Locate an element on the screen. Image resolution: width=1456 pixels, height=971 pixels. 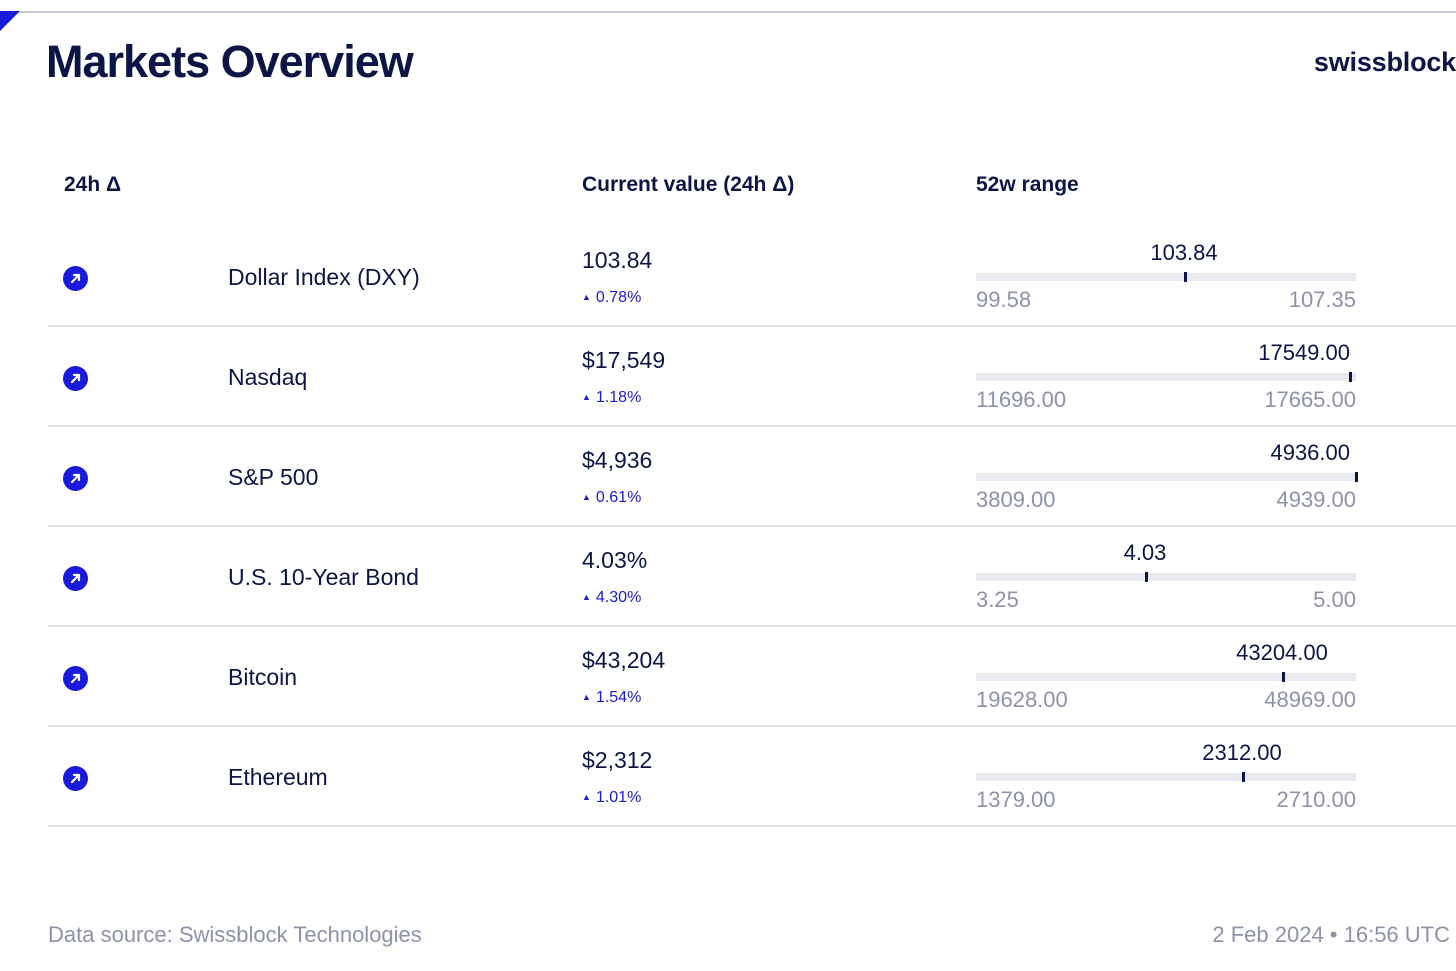
range-low: 11696.00 is located at coordinates (1021, 399).